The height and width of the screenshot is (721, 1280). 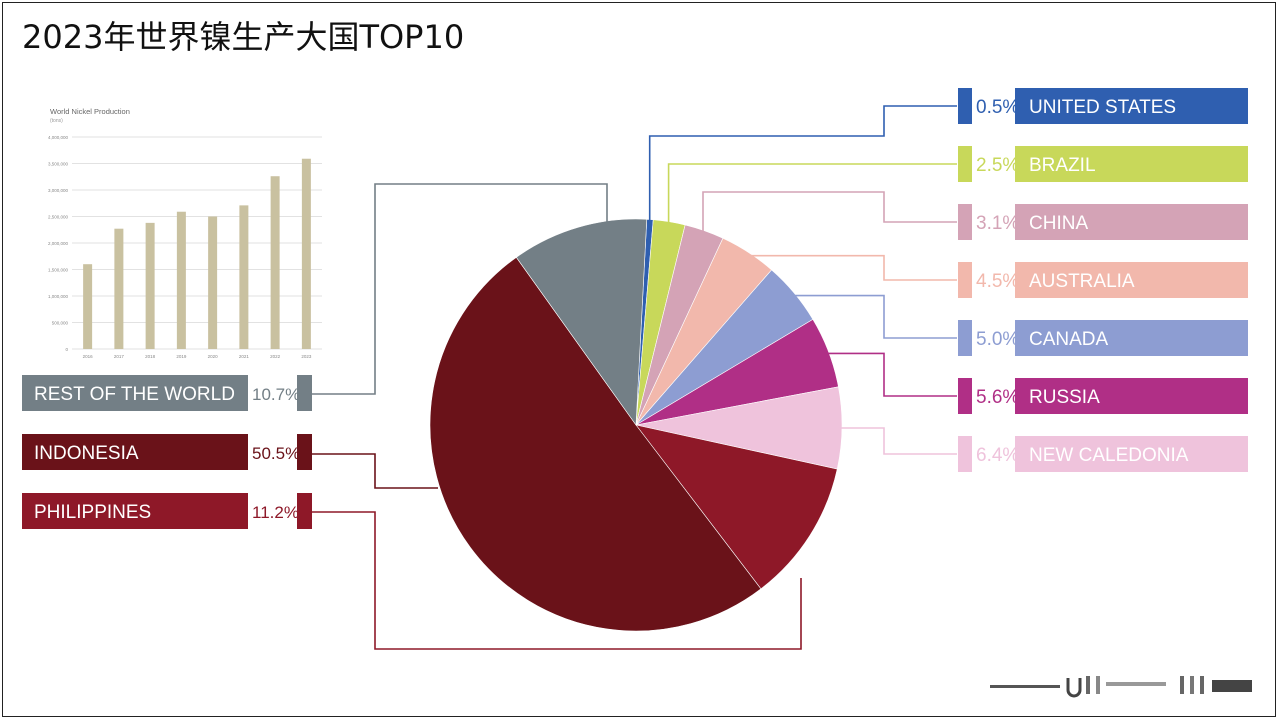 I want to click on watermark-icon, so click(x=1121, y=687).